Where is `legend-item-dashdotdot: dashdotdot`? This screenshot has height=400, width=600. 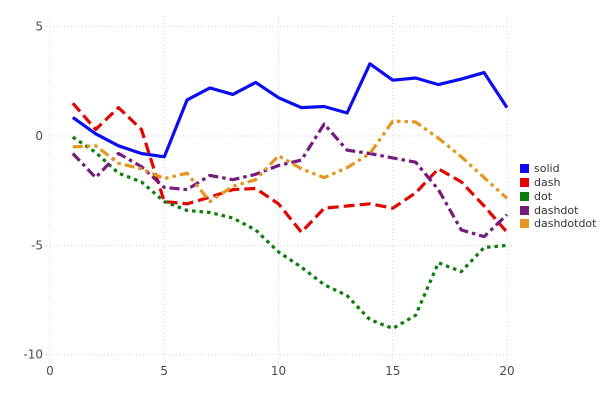
legend-item-dashdotdot: dashdotdot is located at coordinates (558, 224).